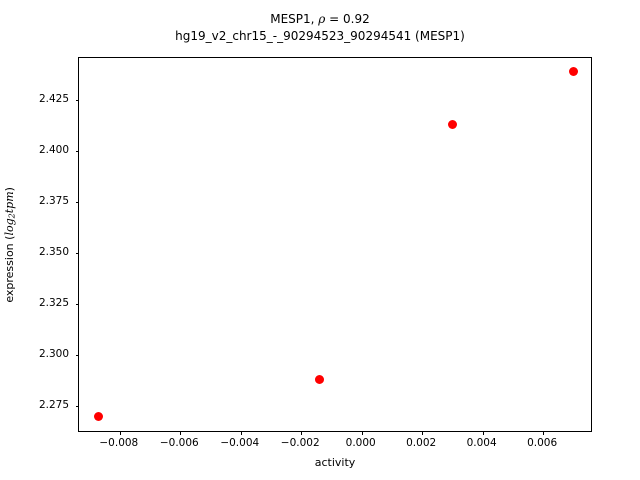 The width and height of the screenshot is (640, 480). What do you see at coordinates (53, 405) in the screenshot?
I see `y-axis-tick-label: 2.275` at bounding box center [53, 405].